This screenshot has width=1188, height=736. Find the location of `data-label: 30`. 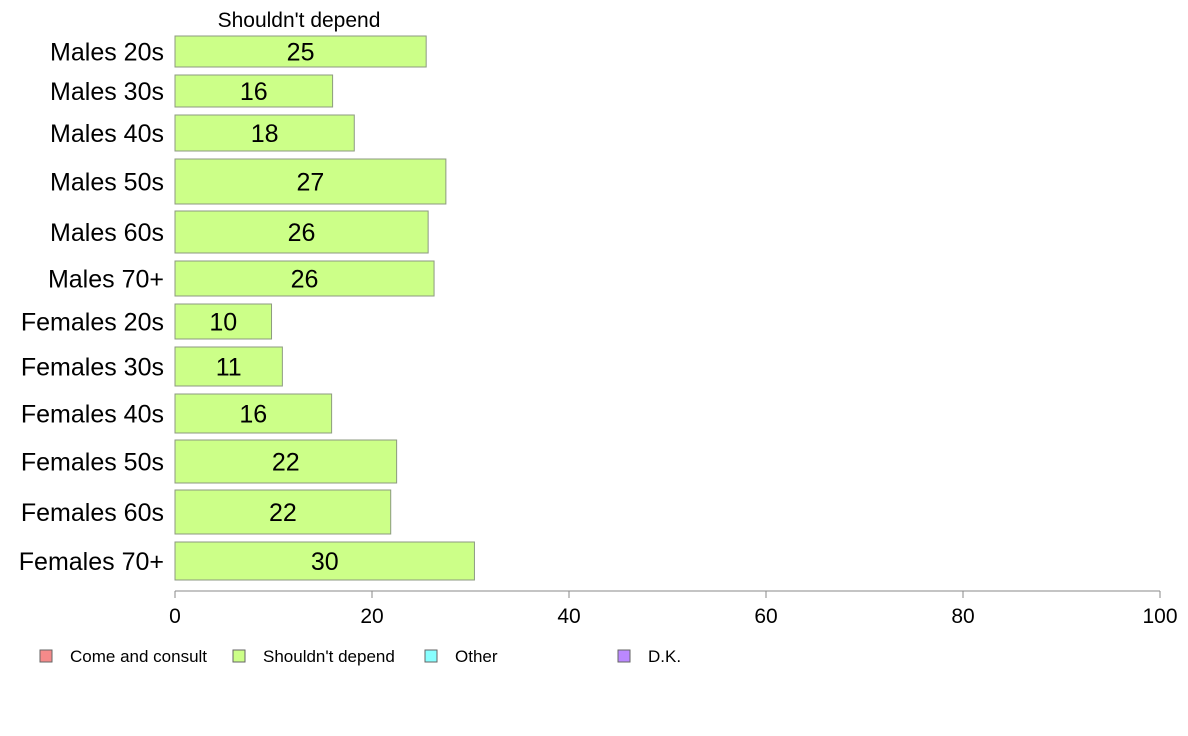

data-label: 30 is located at coordinates (325, 562).